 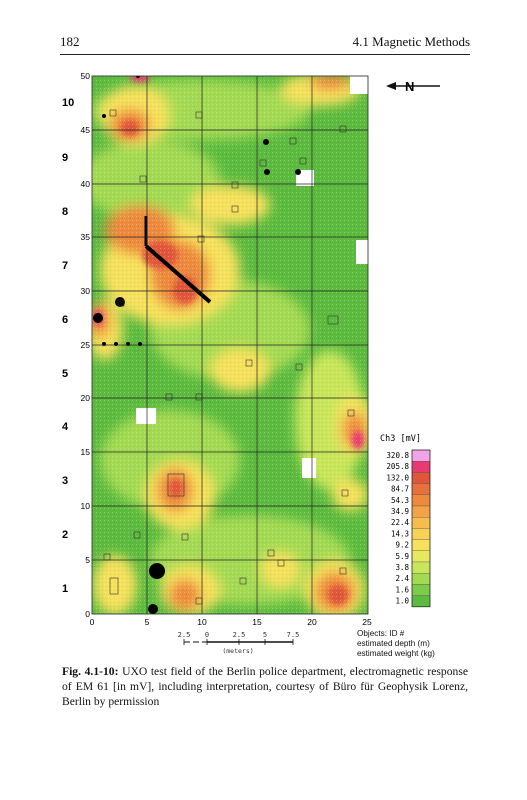 What do you see at coordinates (400, 489) in the screenshot?
I see `legend-value: 84.7` at bounding box center [400, 489].